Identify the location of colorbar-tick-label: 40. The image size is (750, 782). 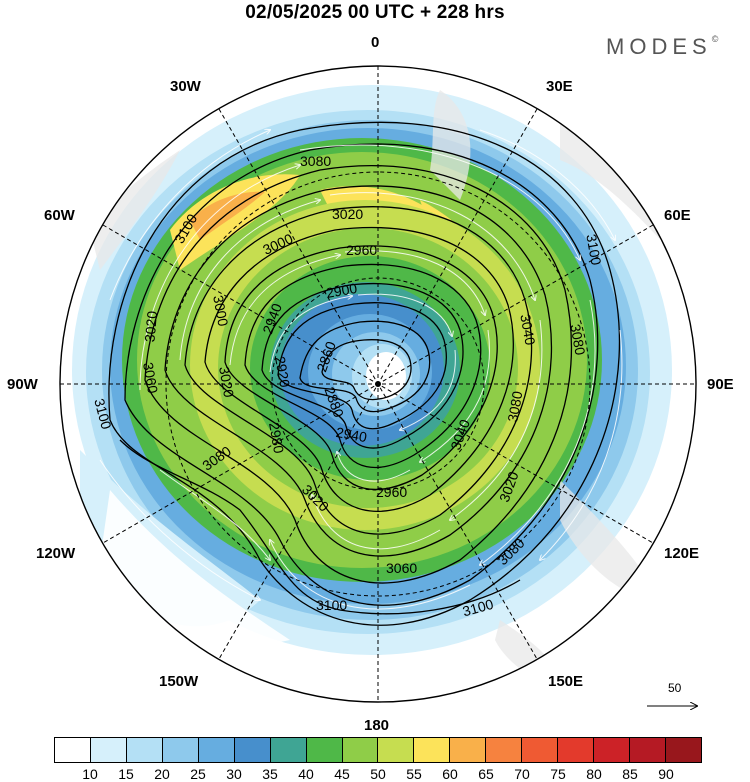
(306, 774).